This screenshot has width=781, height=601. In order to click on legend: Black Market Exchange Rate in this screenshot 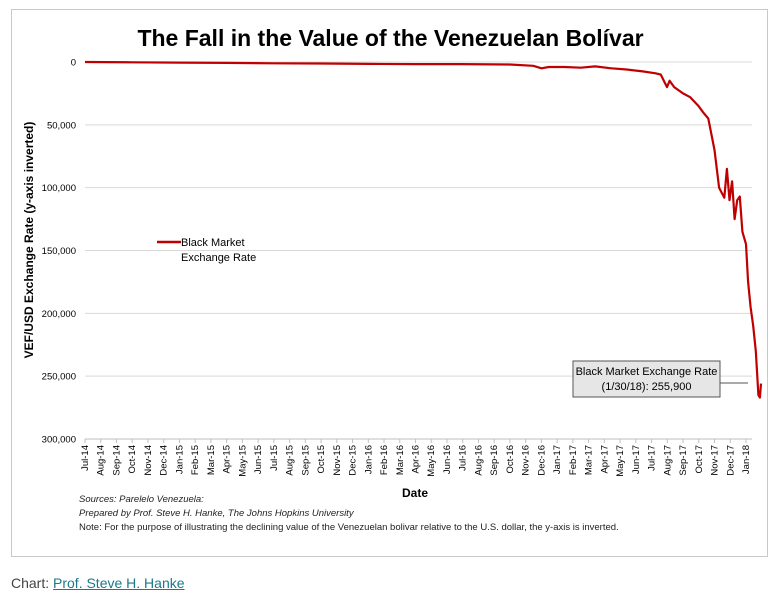, I will do `click(206, 250)`.